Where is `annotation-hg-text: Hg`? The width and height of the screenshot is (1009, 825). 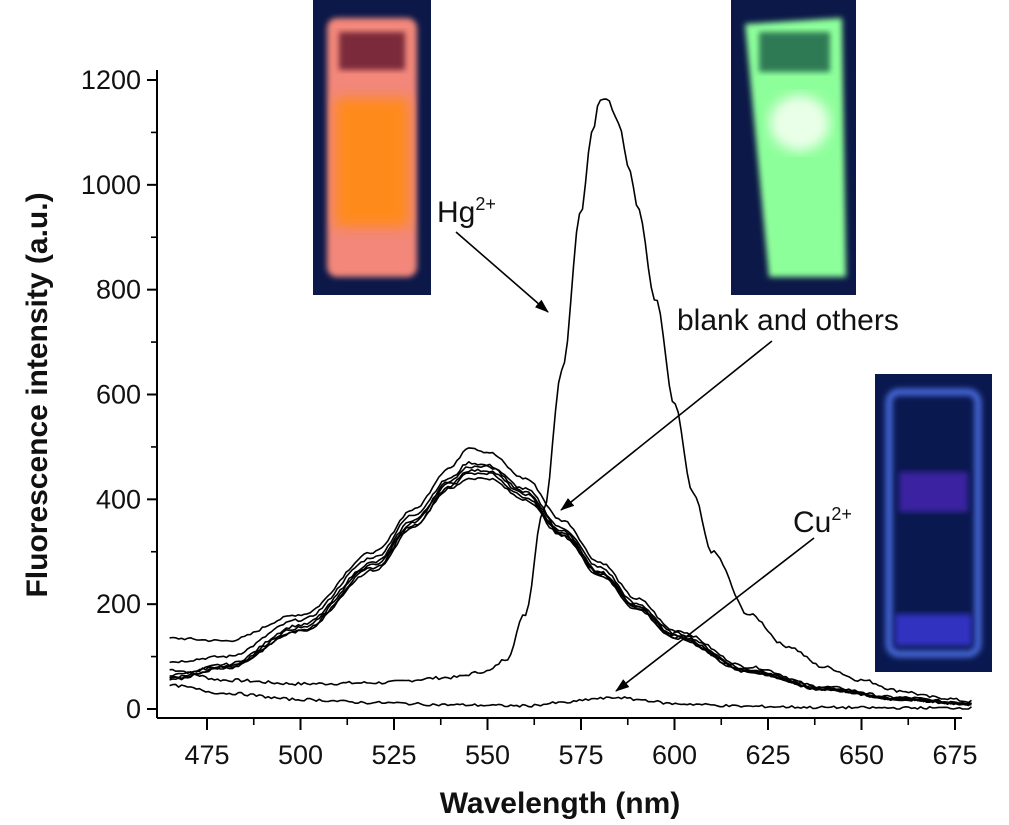
annotation-hg-text: Hg is located at coordinates (456, 212).